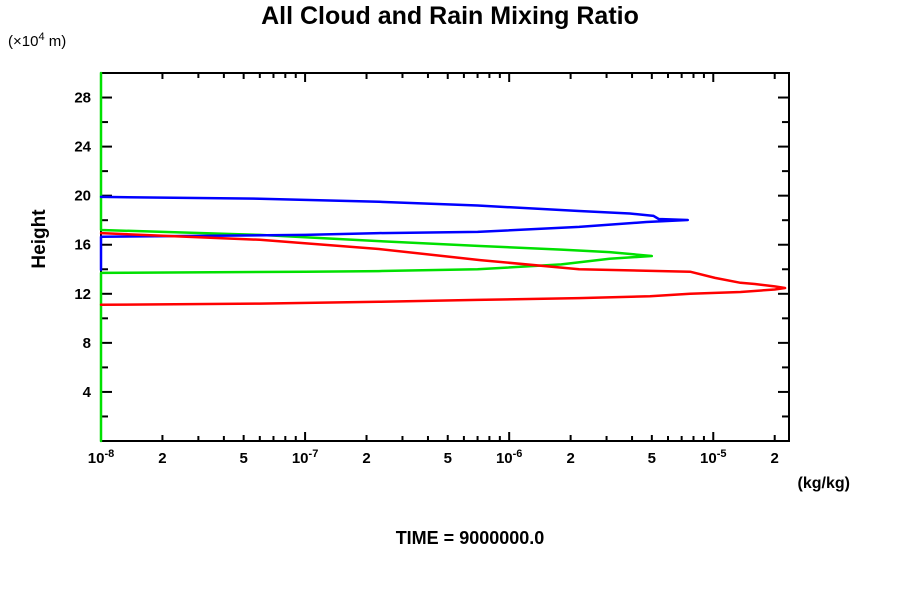 This screenshot has width=900, height=600. Describe the element at coordinates (82, 98) in the screenshot. I see `y-tick-label: 28` at that location.